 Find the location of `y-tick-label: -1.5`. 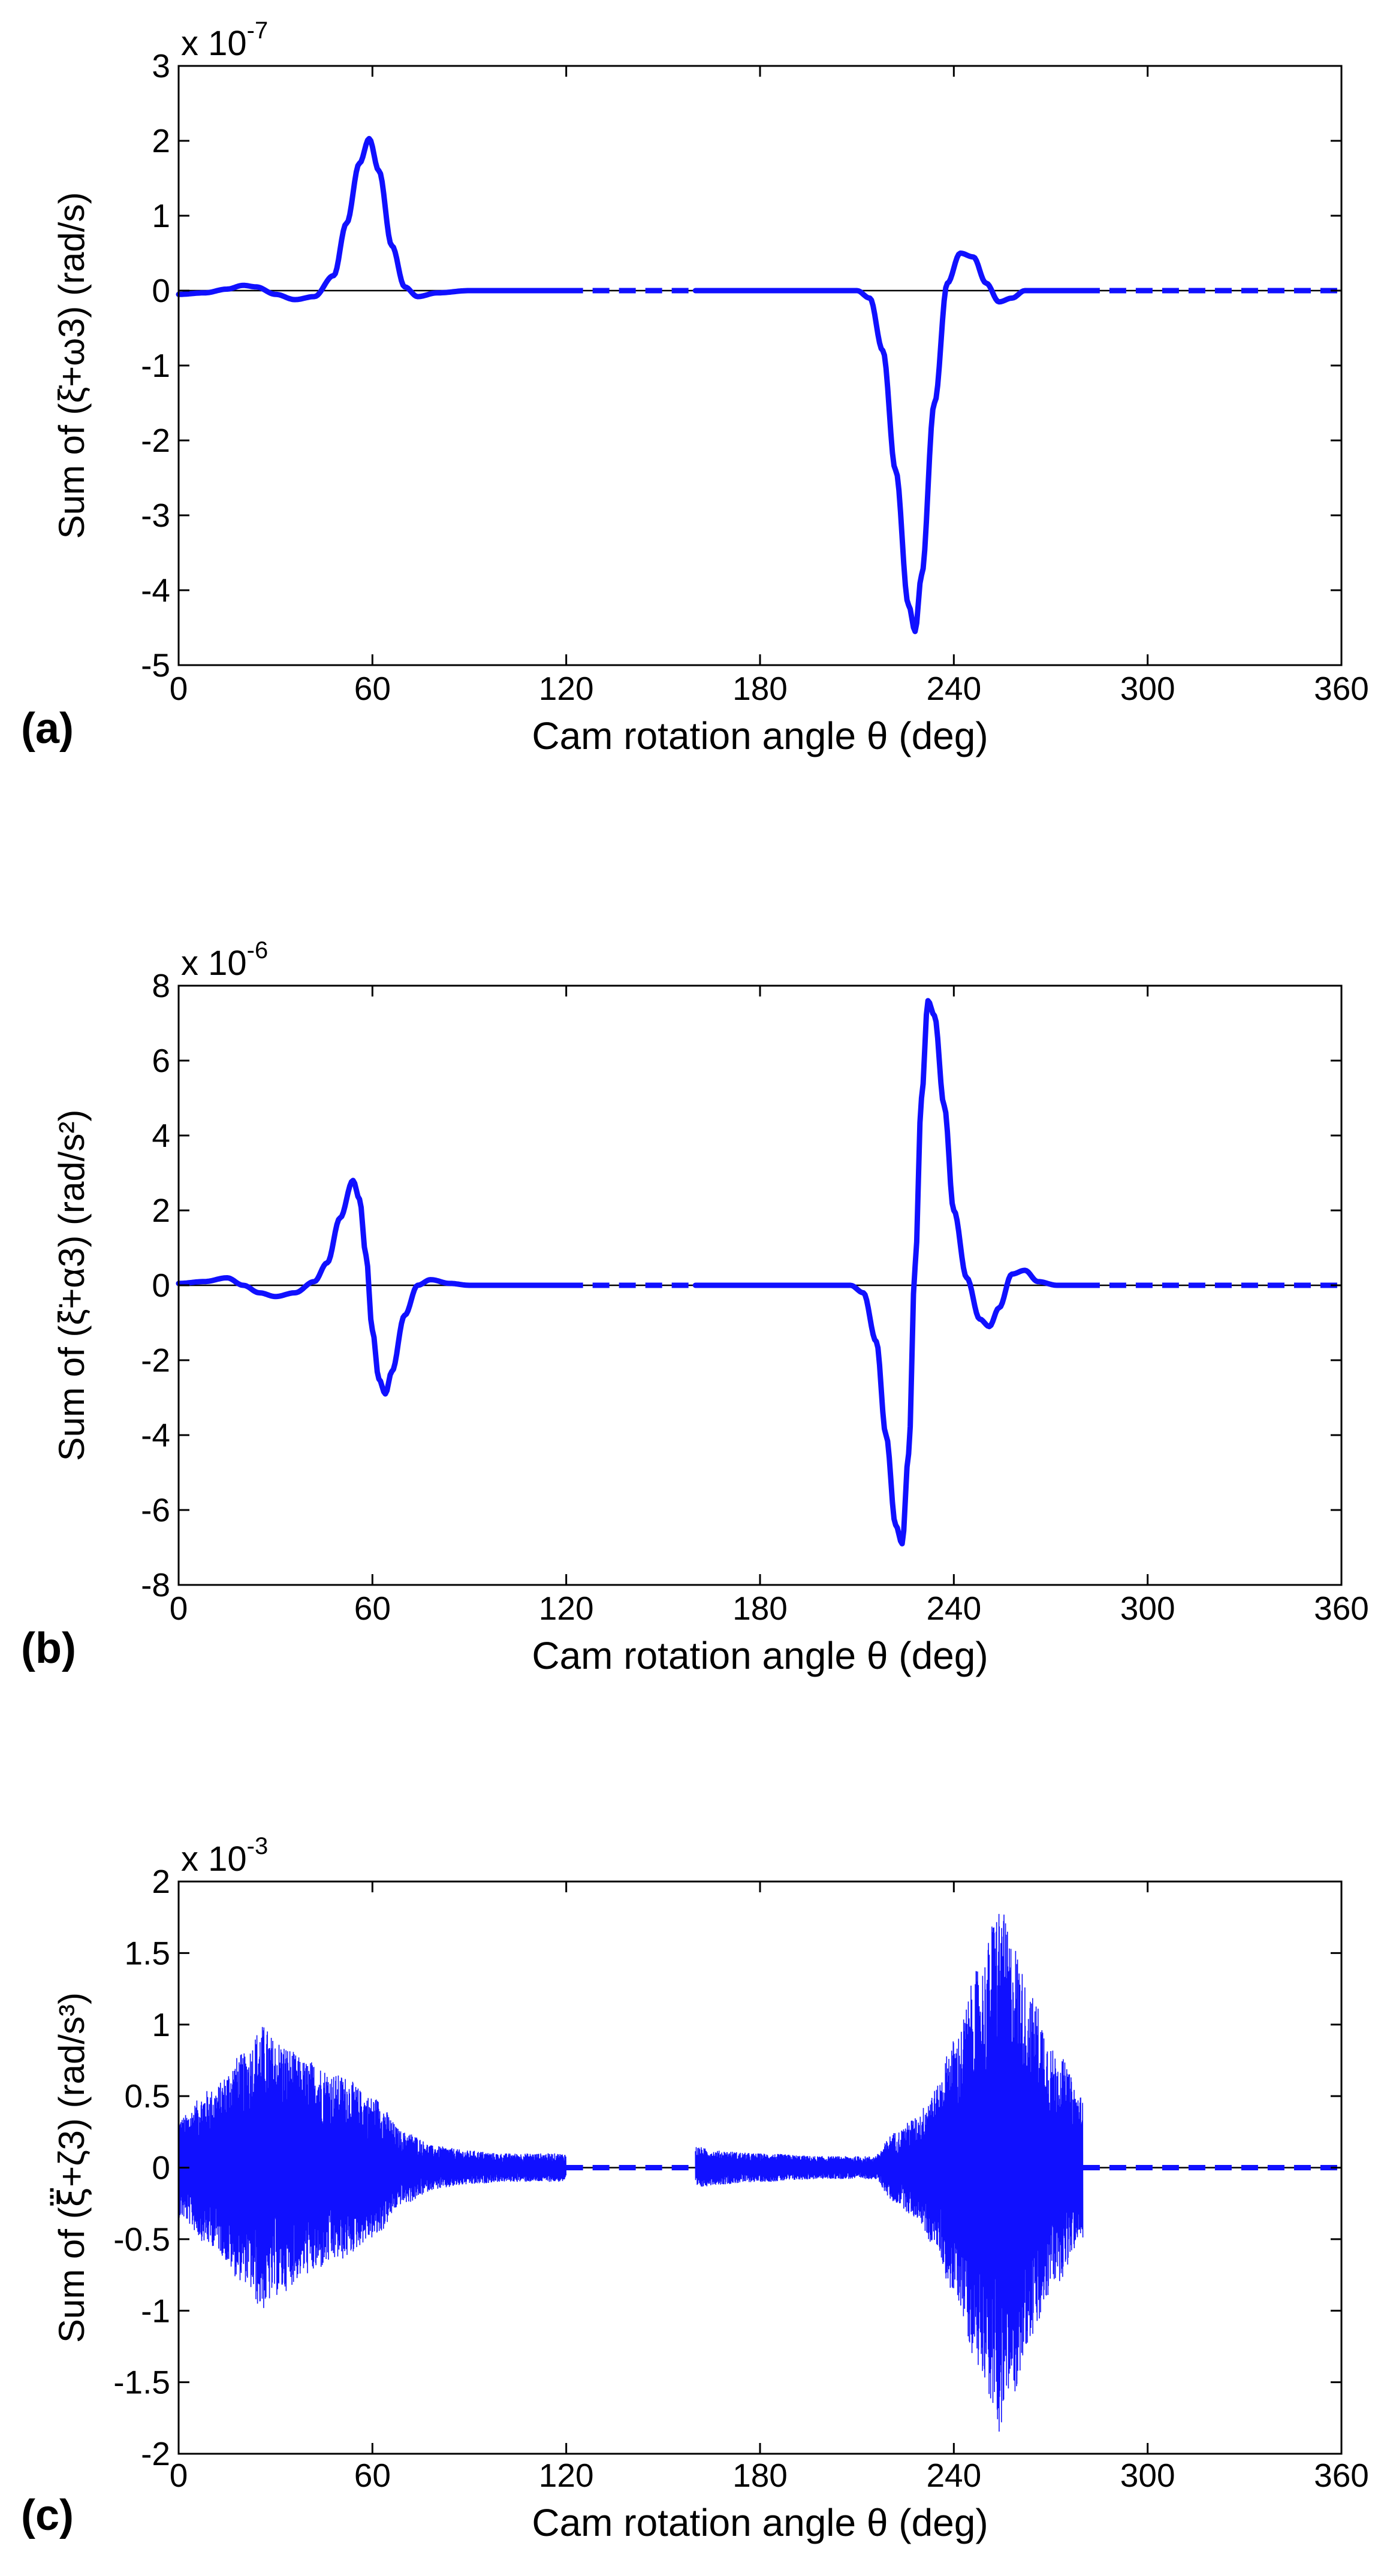

y-tick-label: -1.5 is located at coordinates (141, 2382).